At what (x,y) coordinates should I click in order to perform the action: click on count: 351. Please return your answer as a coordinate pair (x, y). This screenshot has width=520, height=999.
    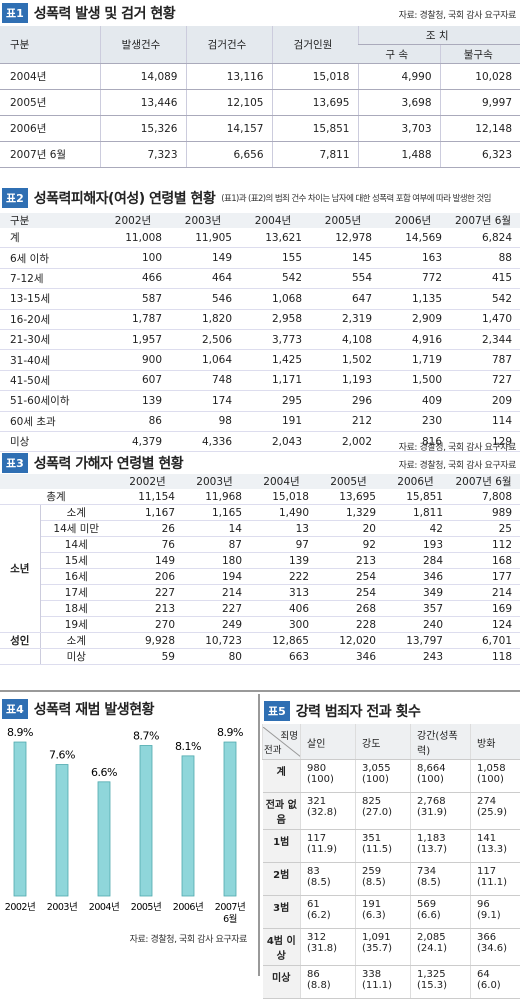
    Looking at the image, I should click on (385, 838).